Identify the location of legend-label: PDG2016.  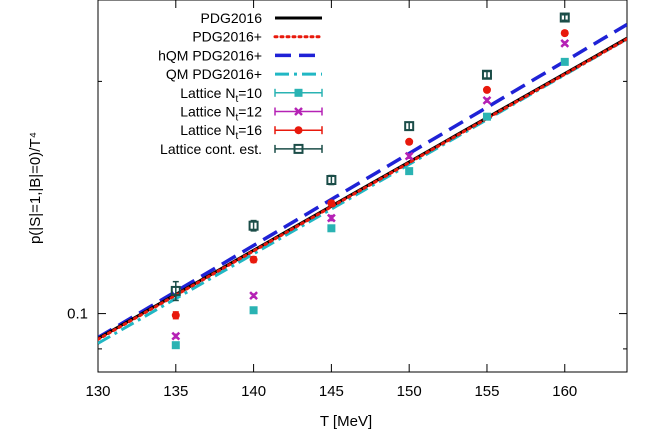
(232, 18).